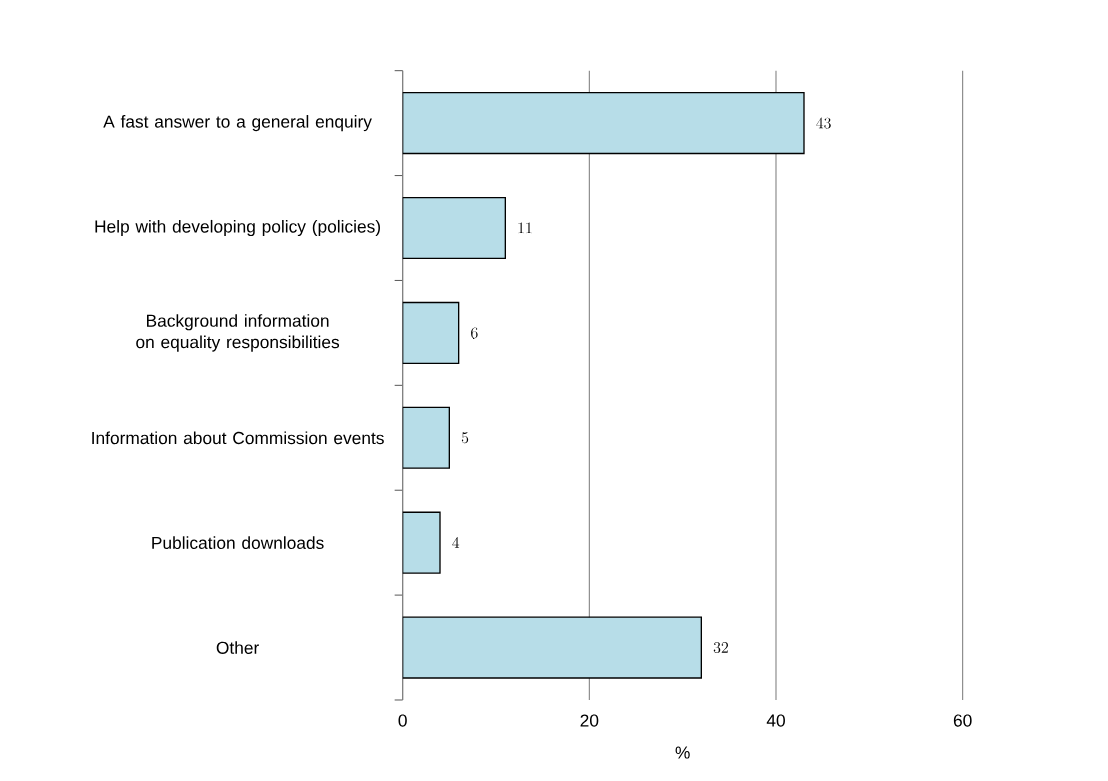 Image resolution: width=1108 pixels, height=781 pixels. I want to click on x-tick-label: 20, so click(589, 720).